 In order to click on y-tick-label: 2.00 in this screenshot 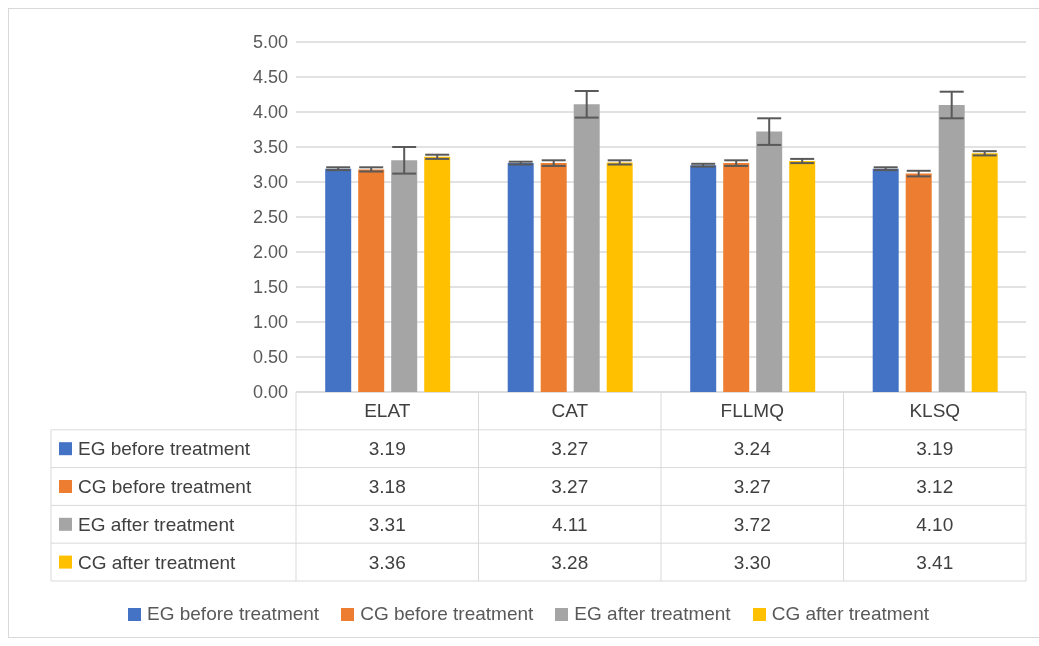, I will do `click(270, 252)`.